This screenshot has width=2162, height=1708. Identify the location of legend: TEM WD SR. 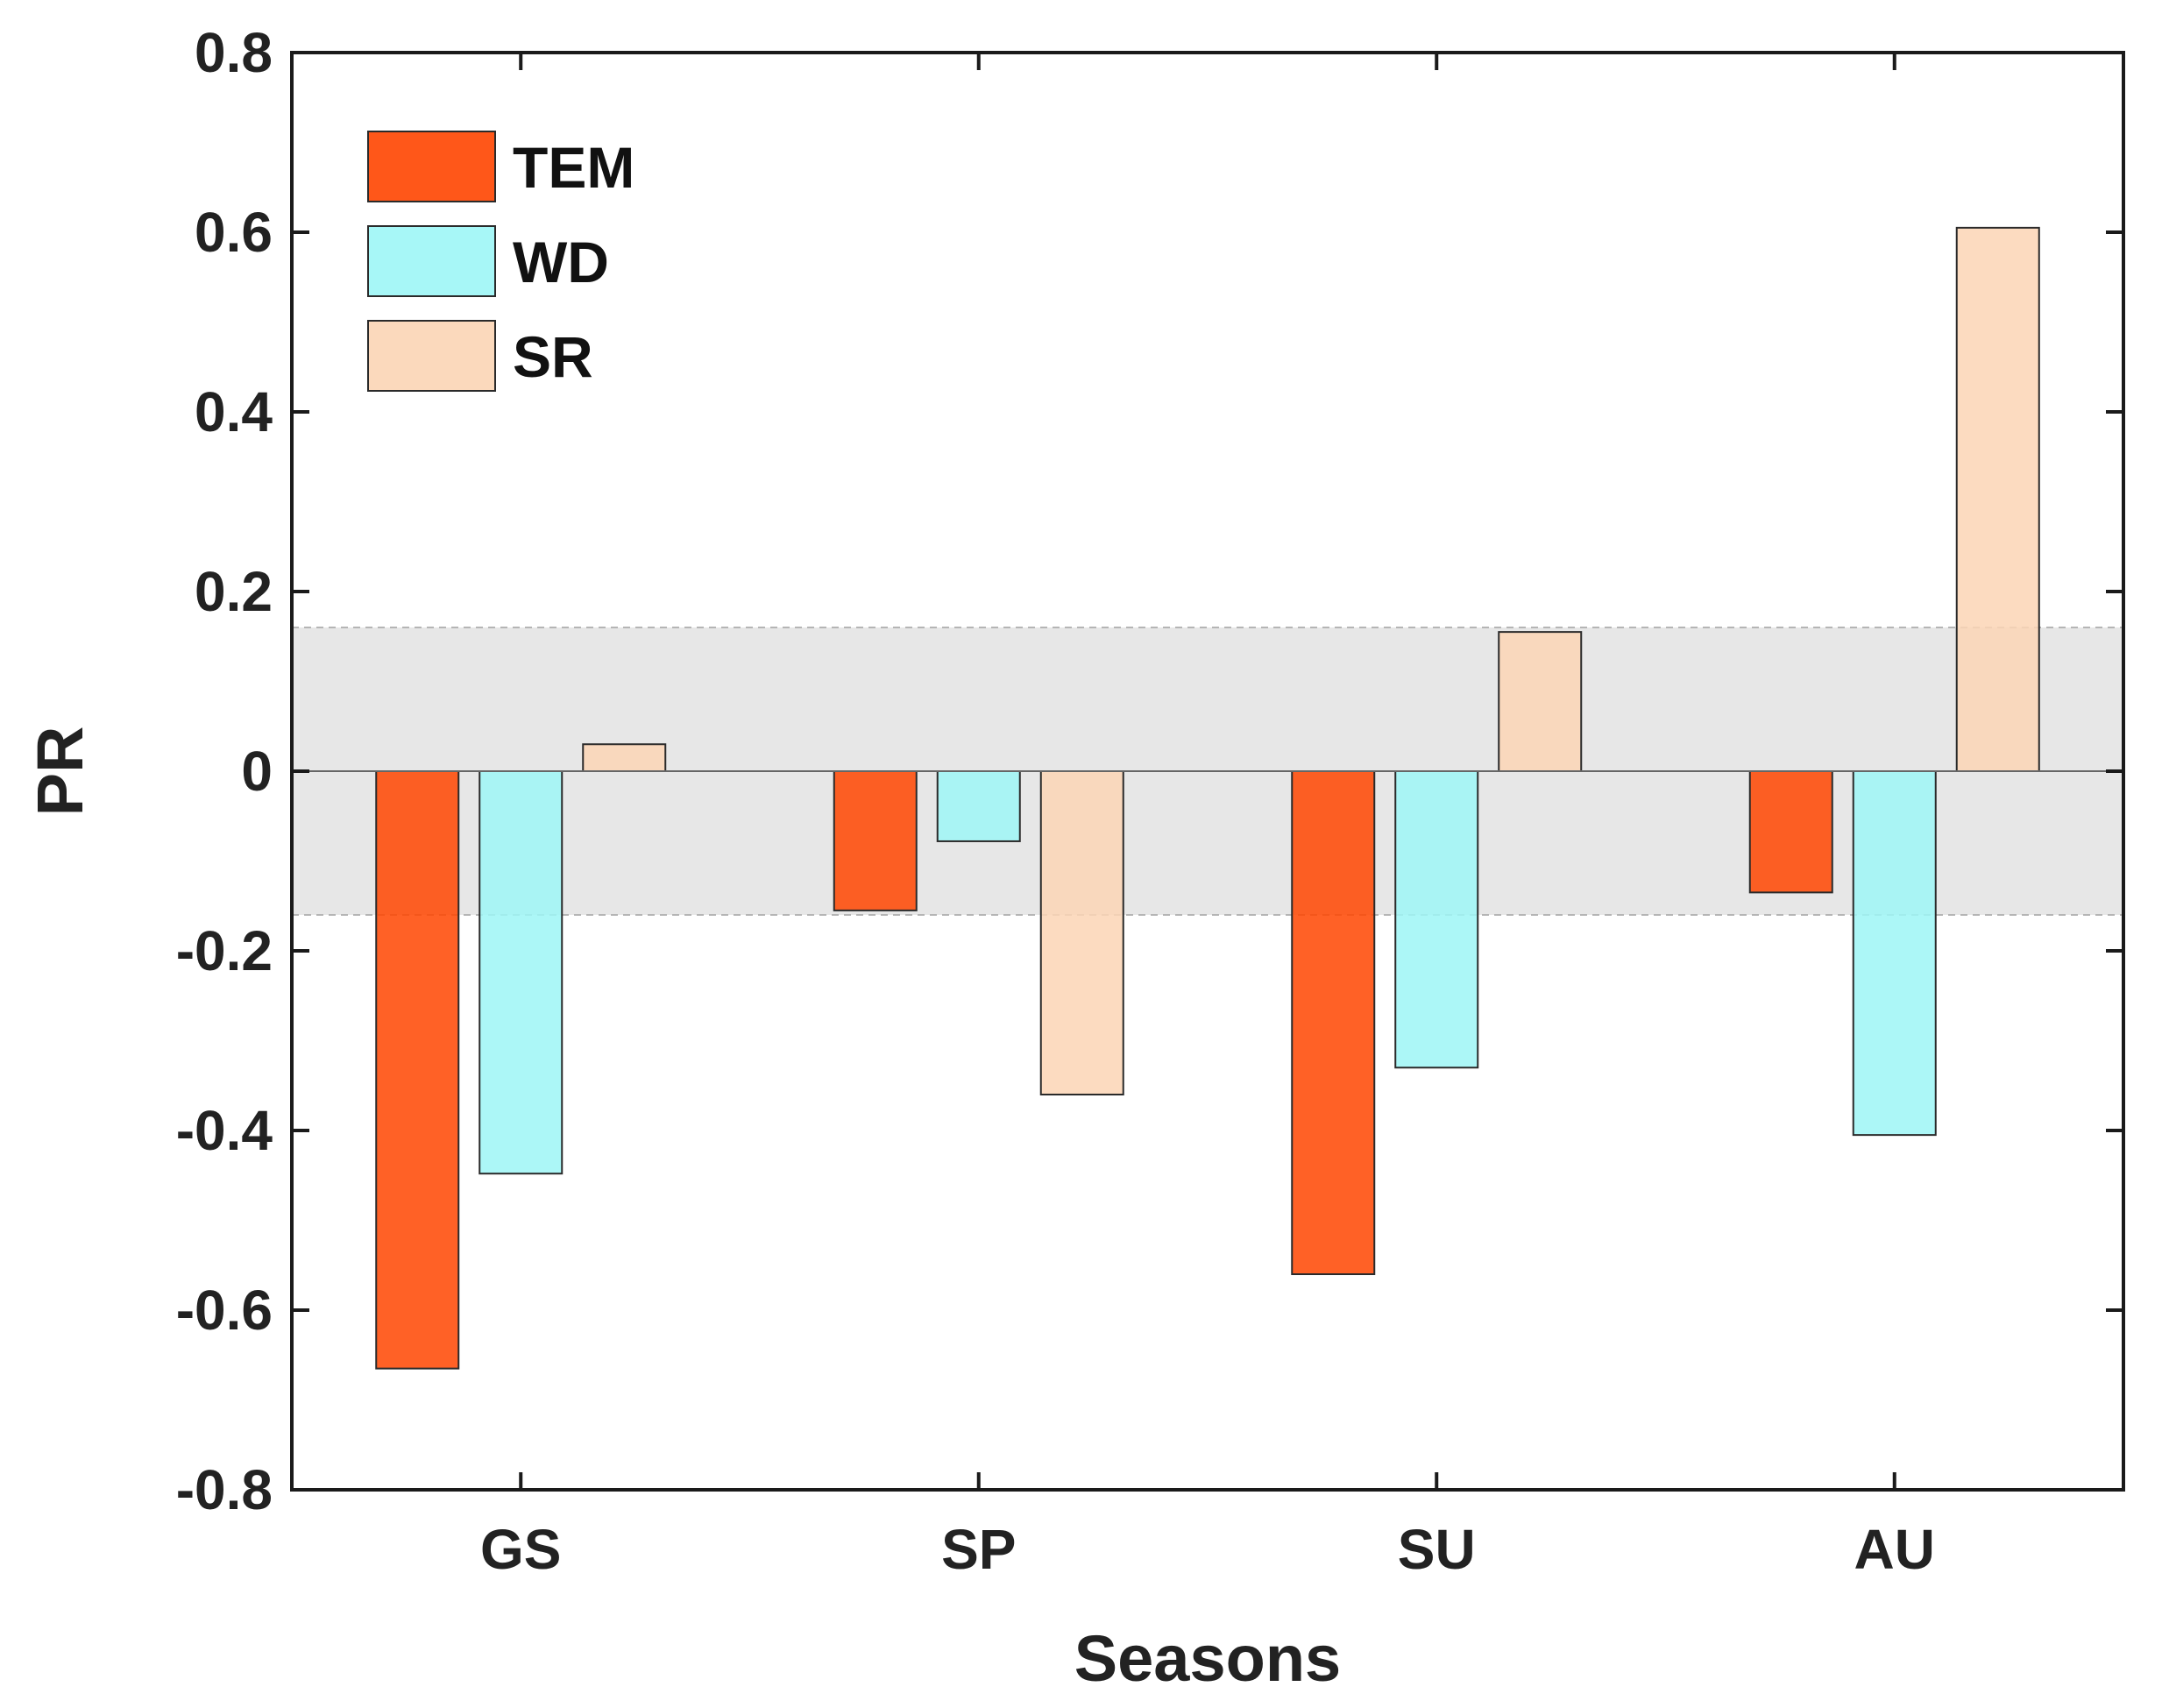
(500, 261).